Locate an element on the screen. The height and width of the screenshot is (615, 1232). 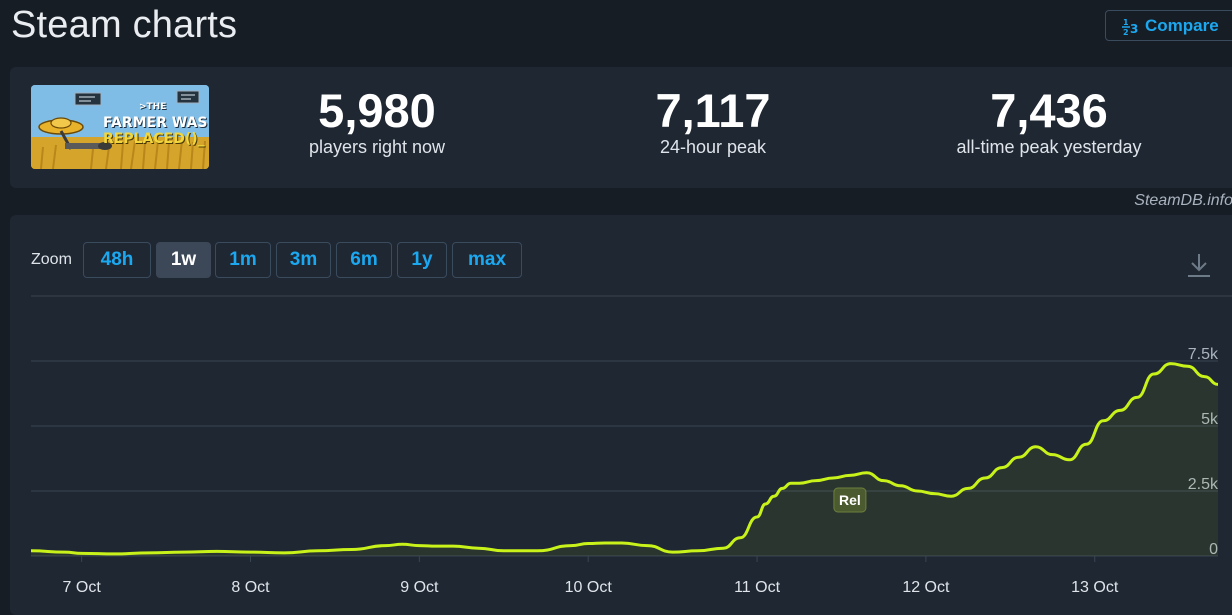
x-tick-label: 13 Oct is located at coordinates (1095, 587).